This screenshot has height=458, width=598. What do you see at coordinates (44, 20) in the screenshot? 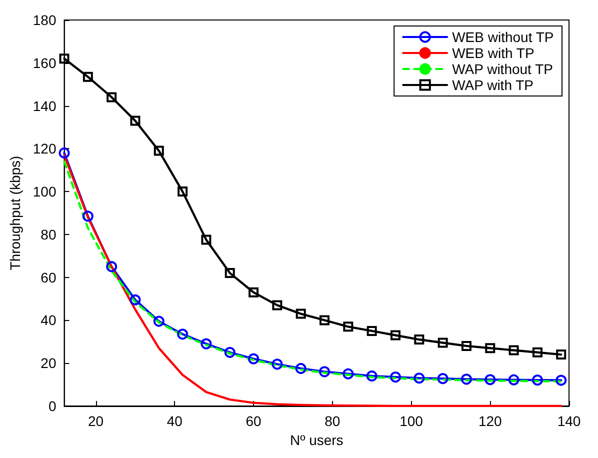
I see `y-tick-label: 180` at bounding box center [44, 20].